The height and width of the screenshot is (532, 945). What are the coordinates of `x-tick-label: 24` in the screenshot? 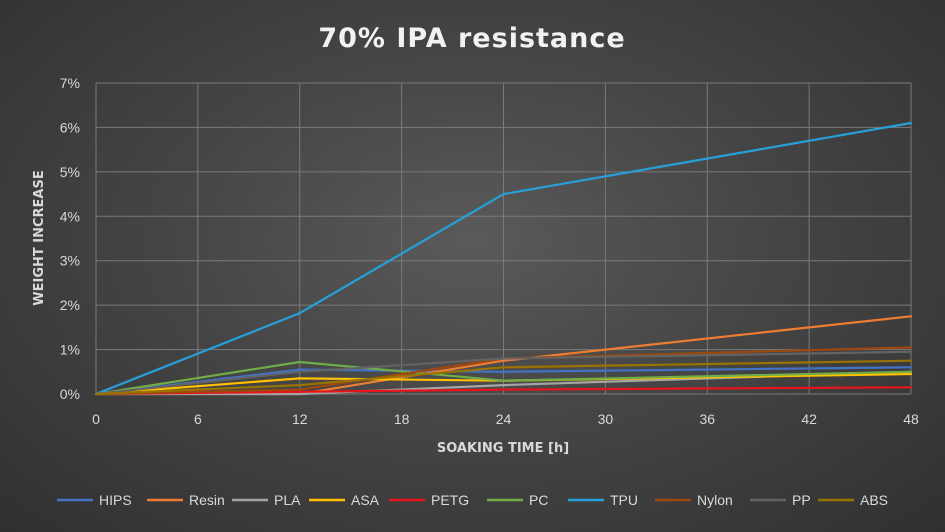 It's located at (504, 419).